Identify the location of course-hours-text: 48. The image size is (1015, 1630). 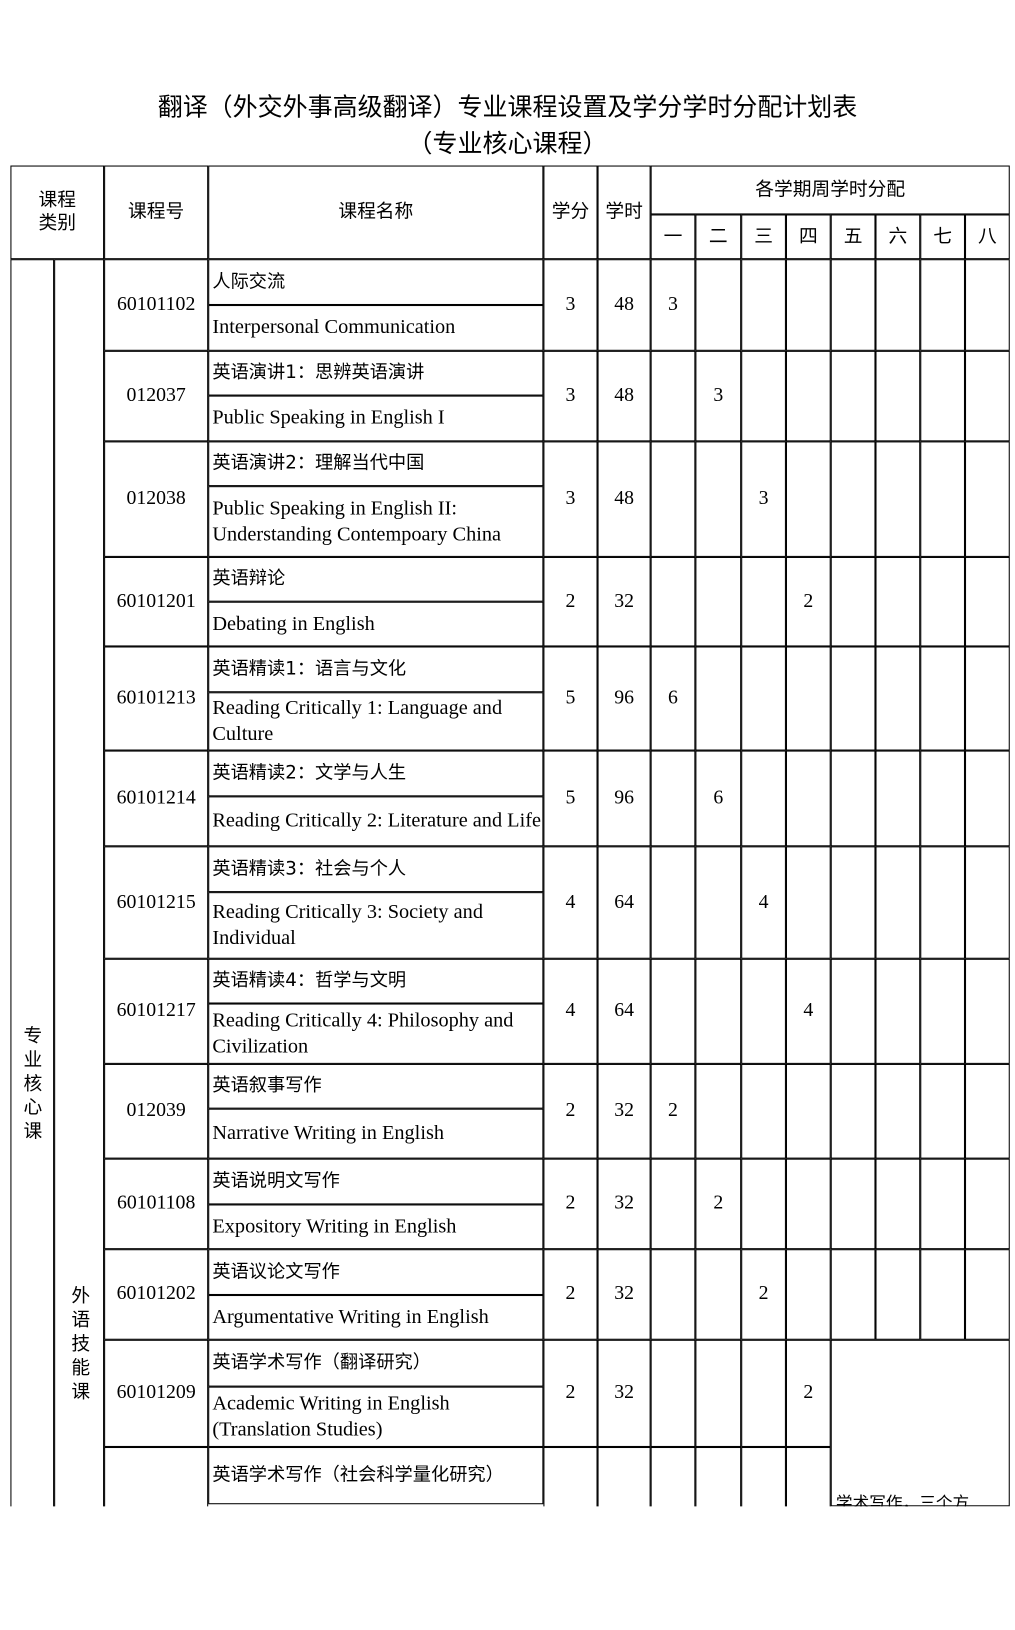
(624, 304).